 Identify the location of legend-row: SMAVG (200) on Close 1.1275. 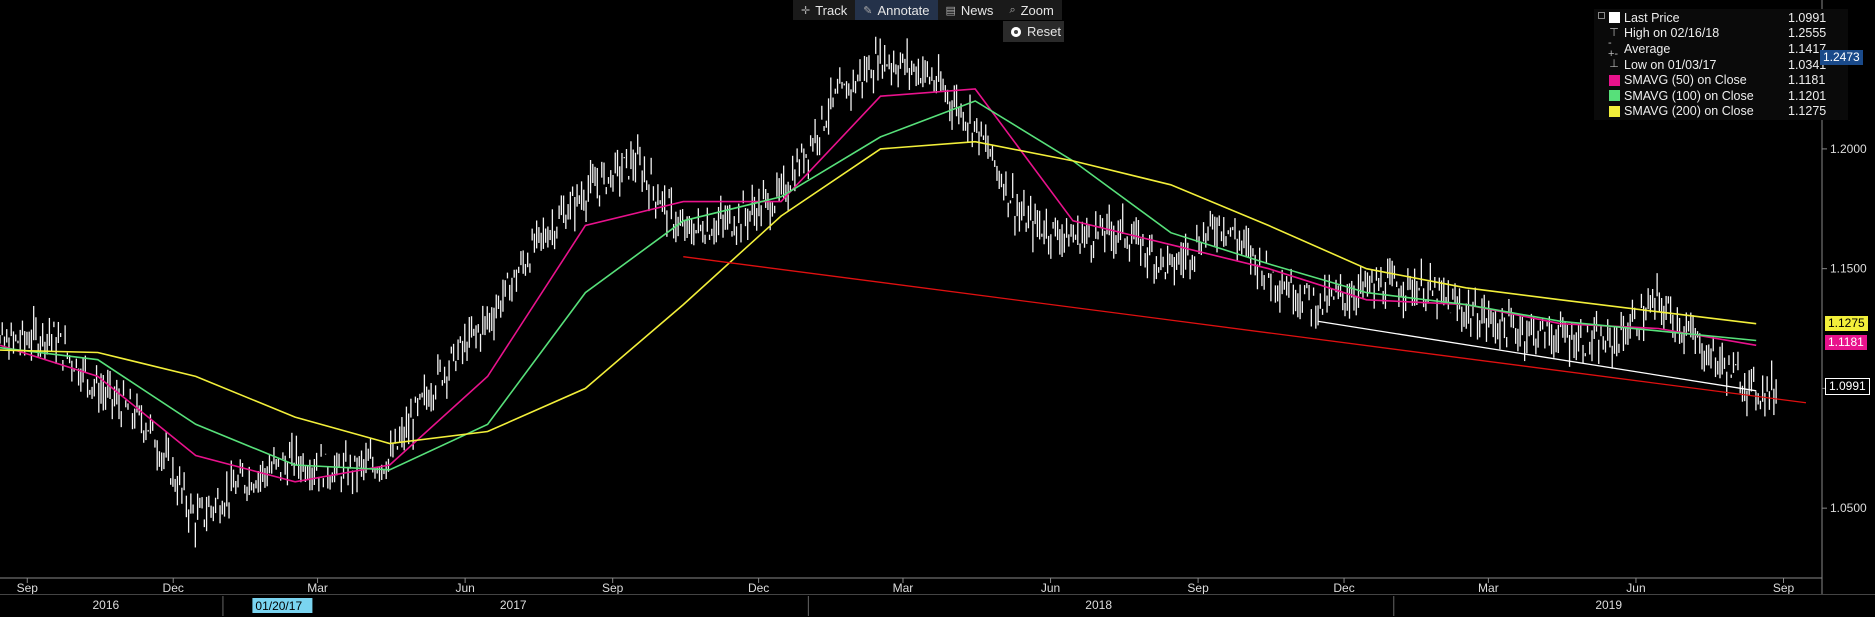
(1721, 112).